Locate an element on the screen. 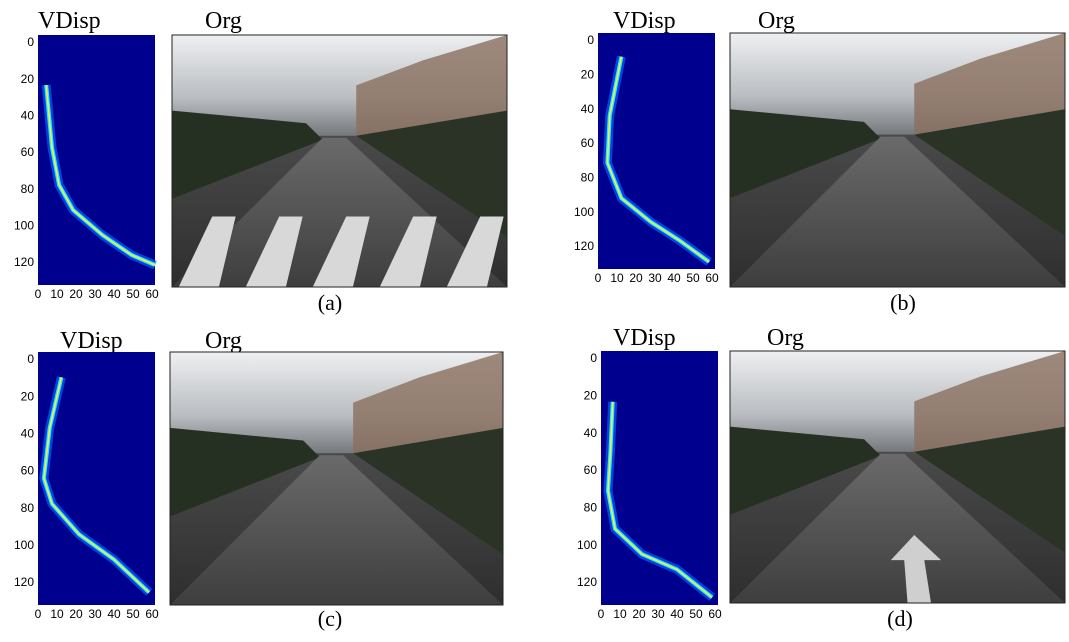  caption: (a) is located at coordinates (330, 302).